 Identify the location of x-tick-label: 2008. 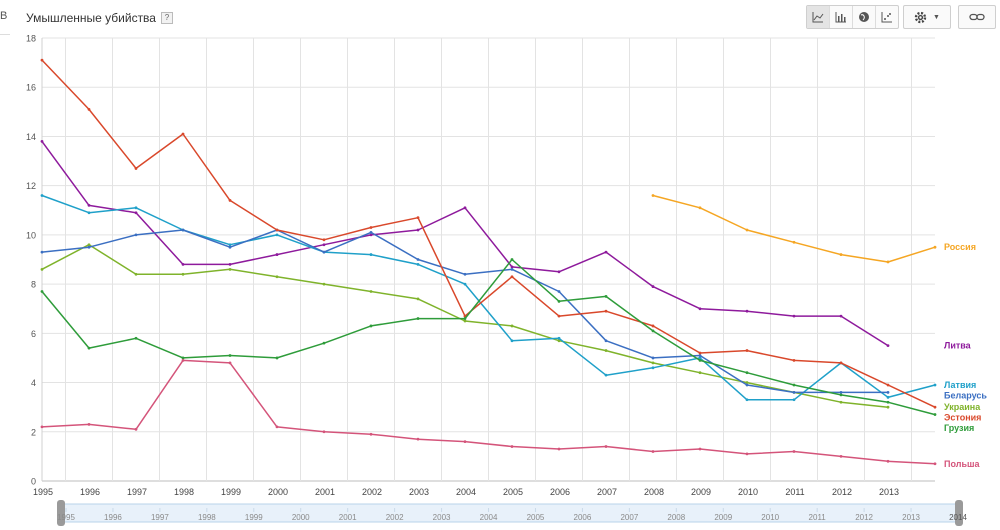
(654, 492).